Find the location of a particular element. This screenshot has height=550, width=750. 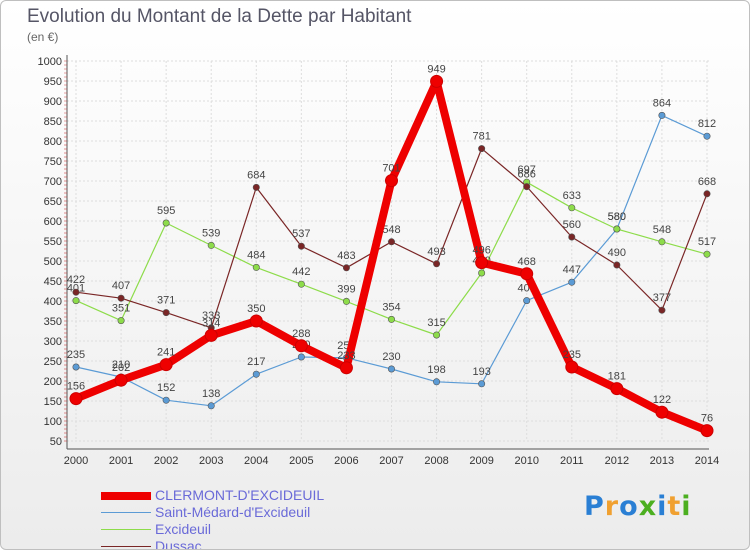

y-tick-label: 500 is located at coordinates (53, 262).